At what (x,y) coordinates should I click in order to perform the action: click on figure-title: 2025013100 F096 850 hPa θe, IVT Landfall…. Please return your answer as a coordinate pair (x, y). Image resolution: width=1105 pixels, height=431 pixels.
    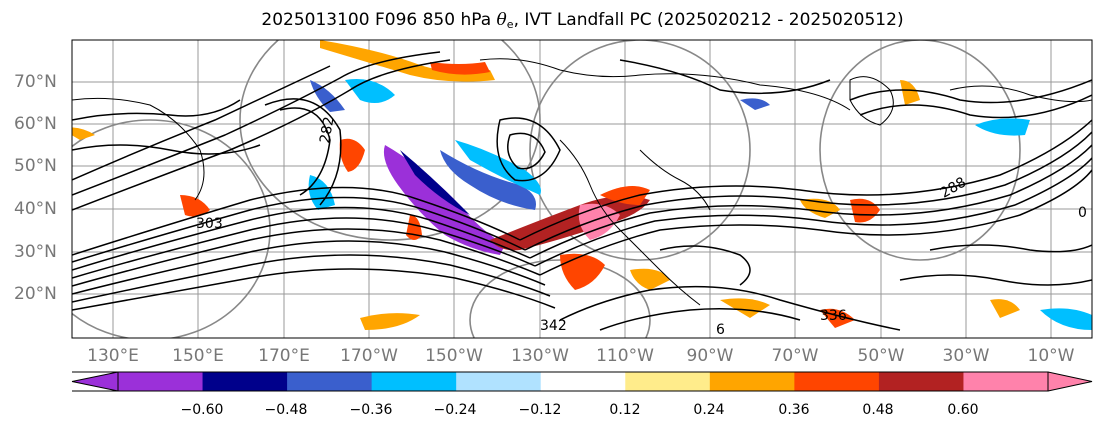
    Looking at the image, I should click on (552, 20).